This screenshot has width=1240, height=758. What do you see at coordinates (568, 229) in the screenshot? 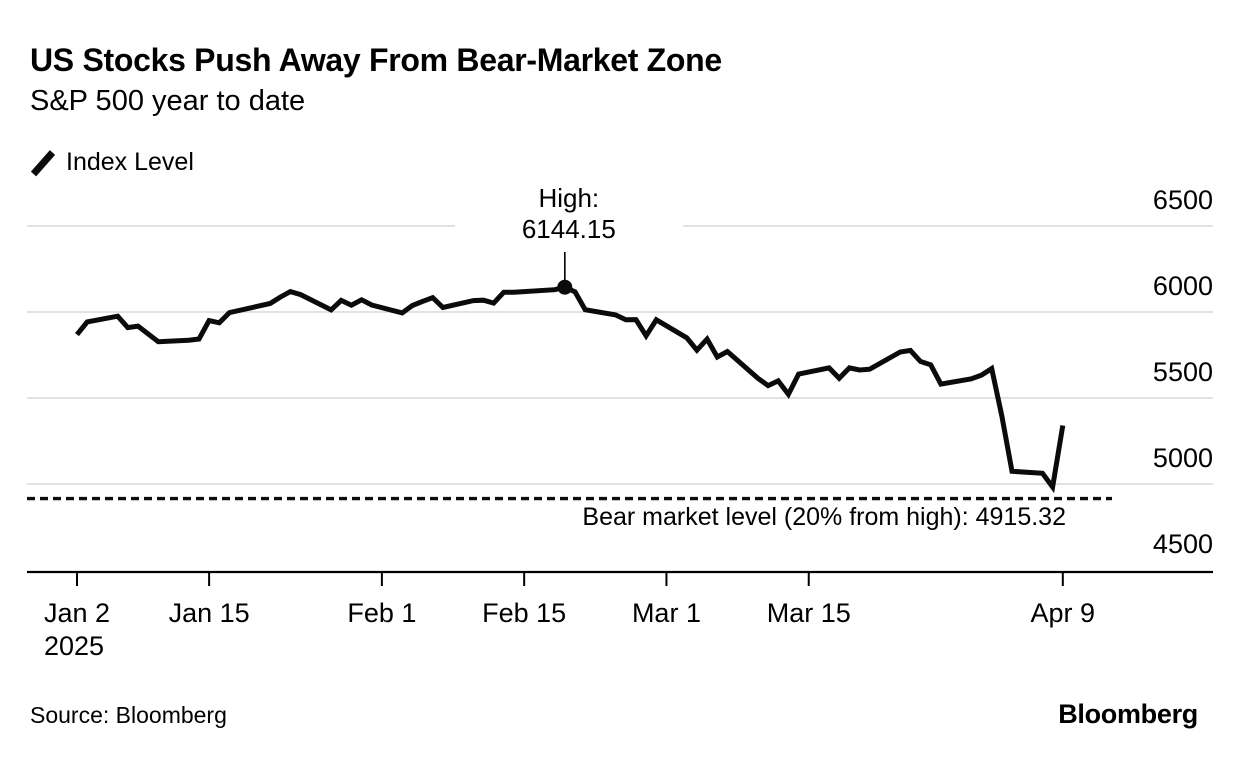
I see `high-annotation-value: 6144.15` at bounding box center [568, 229].